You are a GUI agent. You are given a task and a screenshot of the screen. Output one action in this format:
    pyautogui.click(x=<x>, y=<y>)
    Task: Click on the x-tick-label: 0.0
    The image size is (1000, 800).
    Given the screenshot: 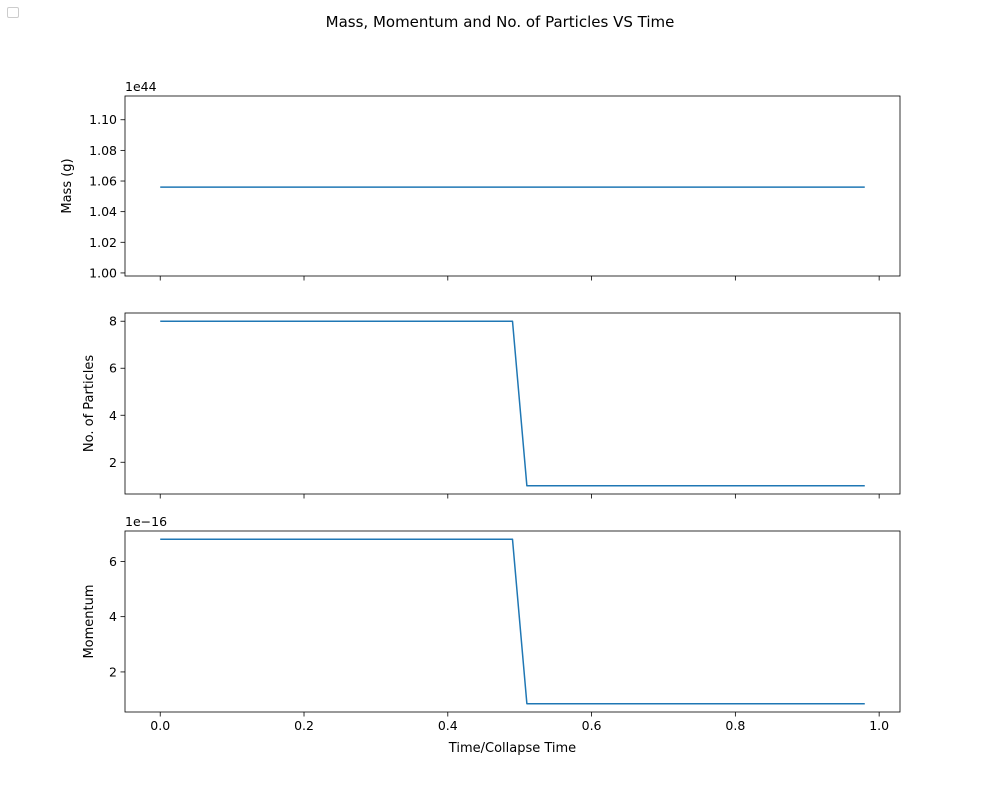 What is the action you would take?
    pyautogui.click(x=160, y=725)
    